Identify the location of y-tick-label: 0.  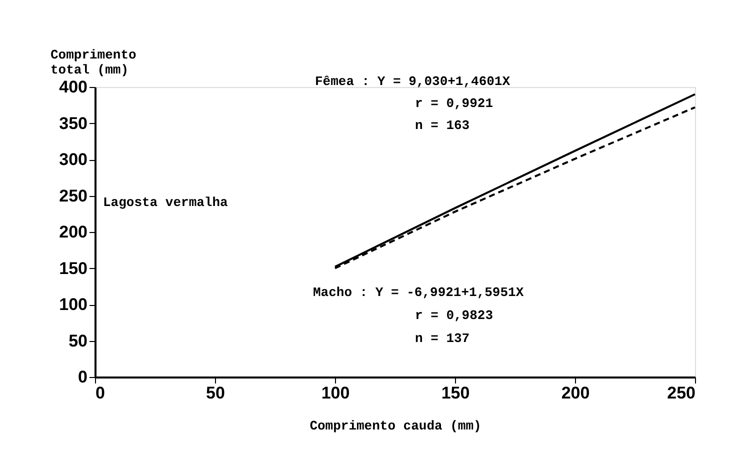
(83, 377).